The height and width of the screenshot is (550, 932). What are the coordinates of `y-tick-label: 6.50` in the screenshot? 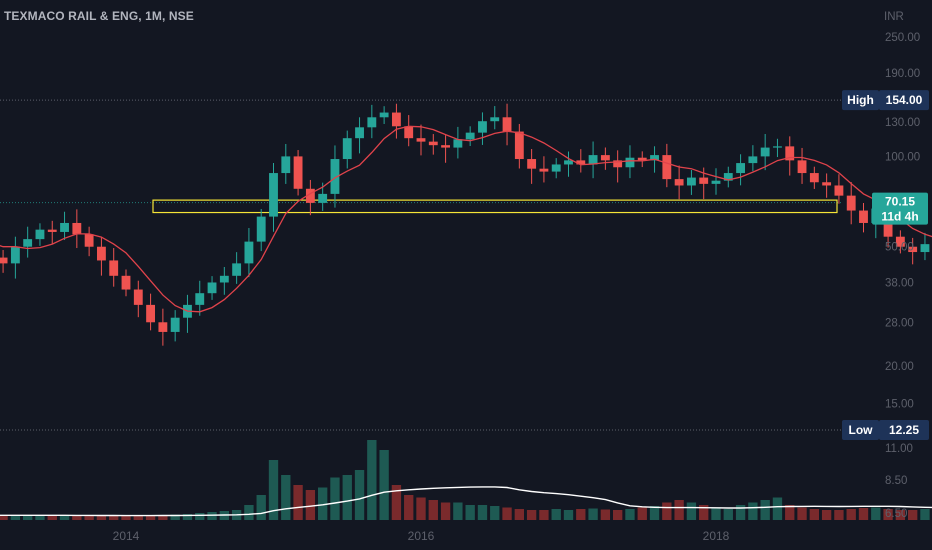 It's located at (896, 514).